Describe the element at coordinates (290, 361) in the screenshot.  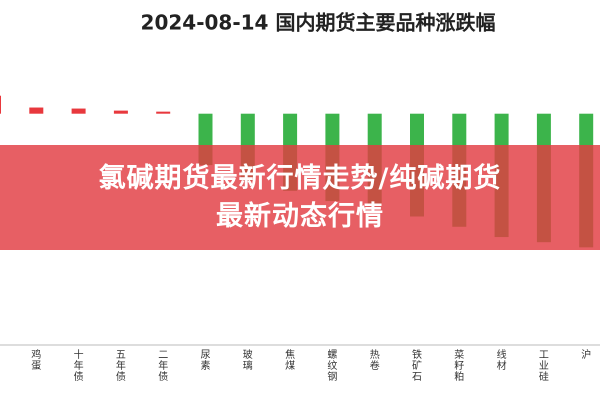
I see `x-tick-label: 焦煤` at that location.